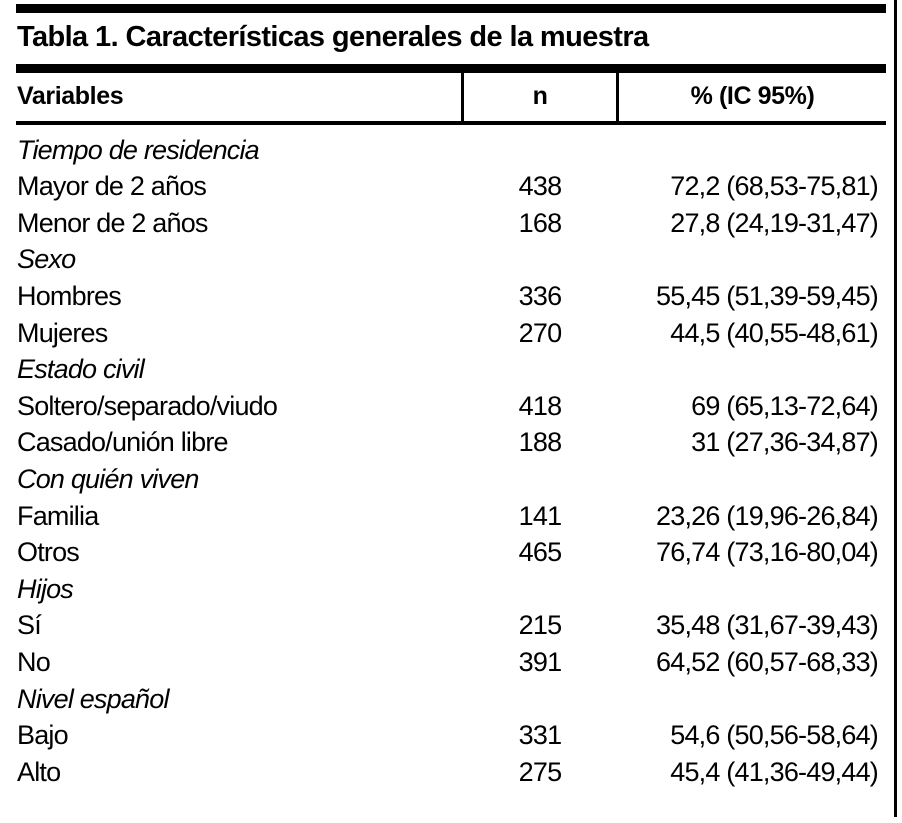  What do you see at coordinates (540, 96) in the screenshot?
I see `column-header-n: n` at bounding box center [540, 96].